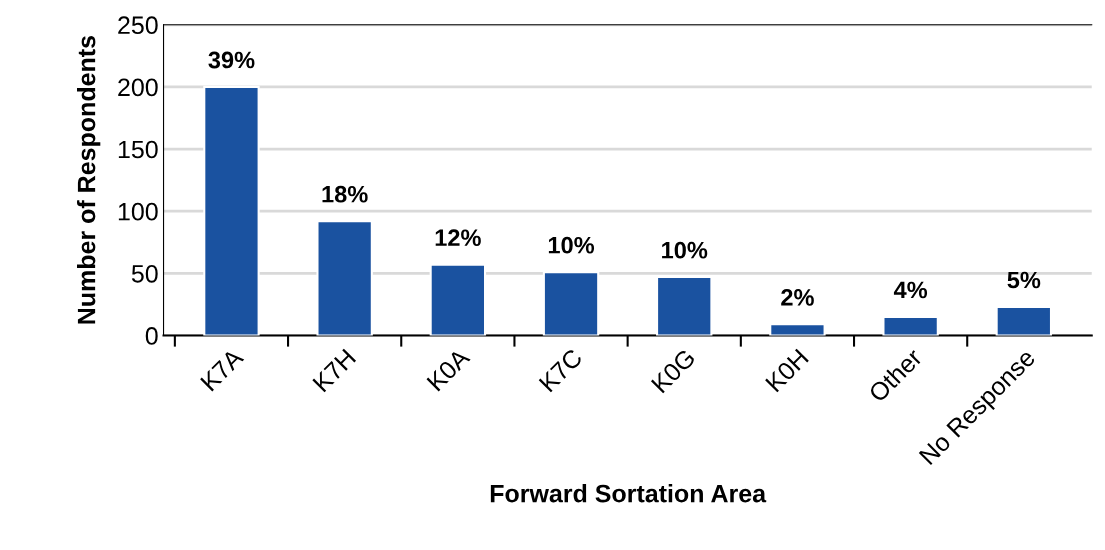 The width and height of the screenshot is (1105, 550). What do you see at coordinates (797, 297) in the screenshot?
I see `annotation: 2%` at bounding box center [797, 297].